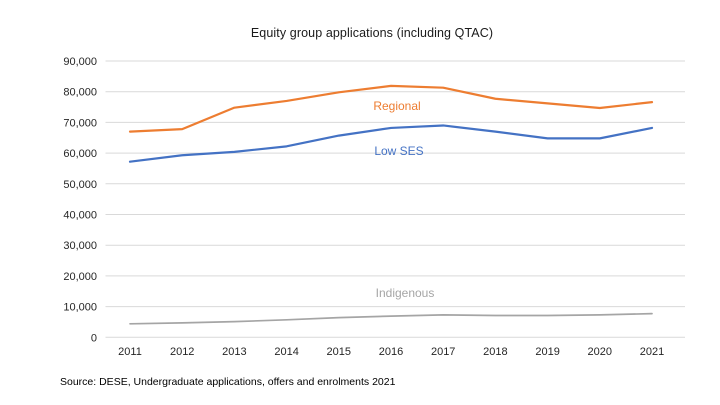 This screenshot has width=720, height=405. What do you see at coordinates (547, 352) in the screenshot?
I see `x-axis-tick-label: 2019` at bounding box center [547, 352].